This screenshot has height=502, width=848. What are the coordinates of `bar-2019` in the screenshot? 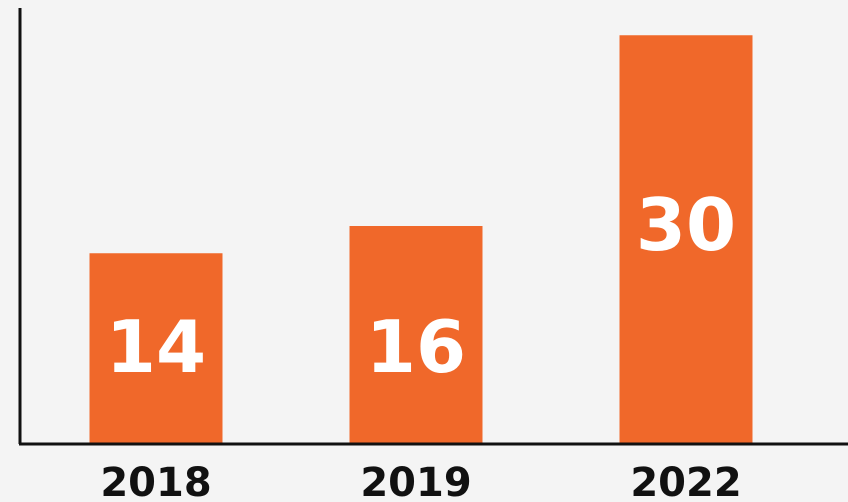 It's located at (416, 335).